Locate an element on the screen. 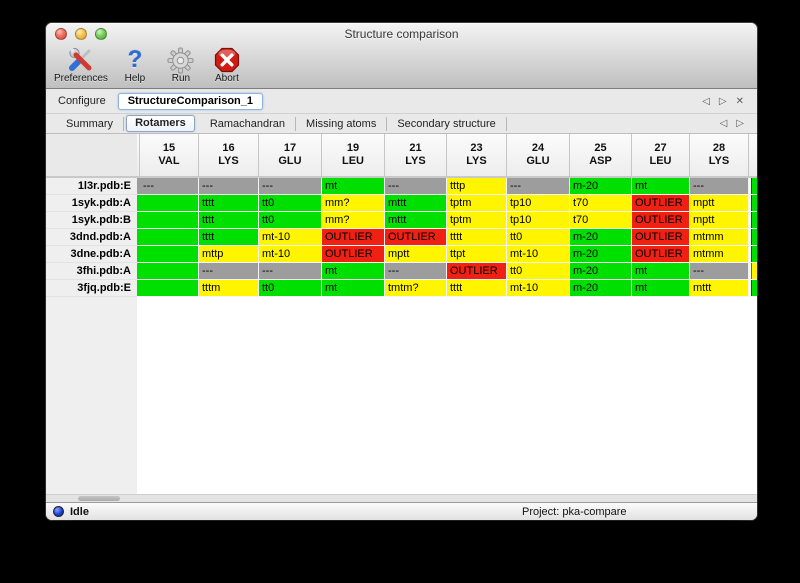 This screenshot has height=583, width=800. close-window-button is located at coordinates (61, 34).